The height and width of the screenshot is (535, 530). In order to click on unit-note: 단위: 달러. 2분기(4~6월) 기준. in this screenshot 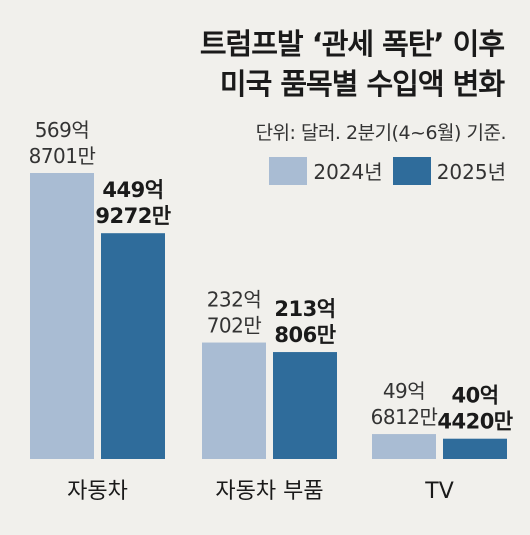, I will do `click(381, 133)`.